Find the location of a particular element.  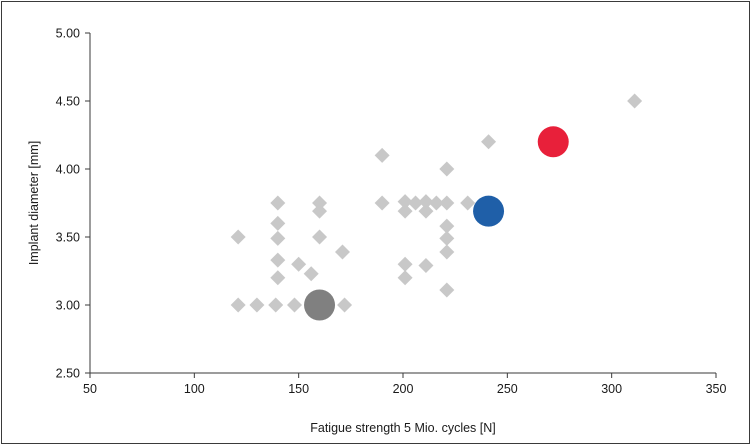

x-tick-label: 350 is located at coordinates (716, 389).